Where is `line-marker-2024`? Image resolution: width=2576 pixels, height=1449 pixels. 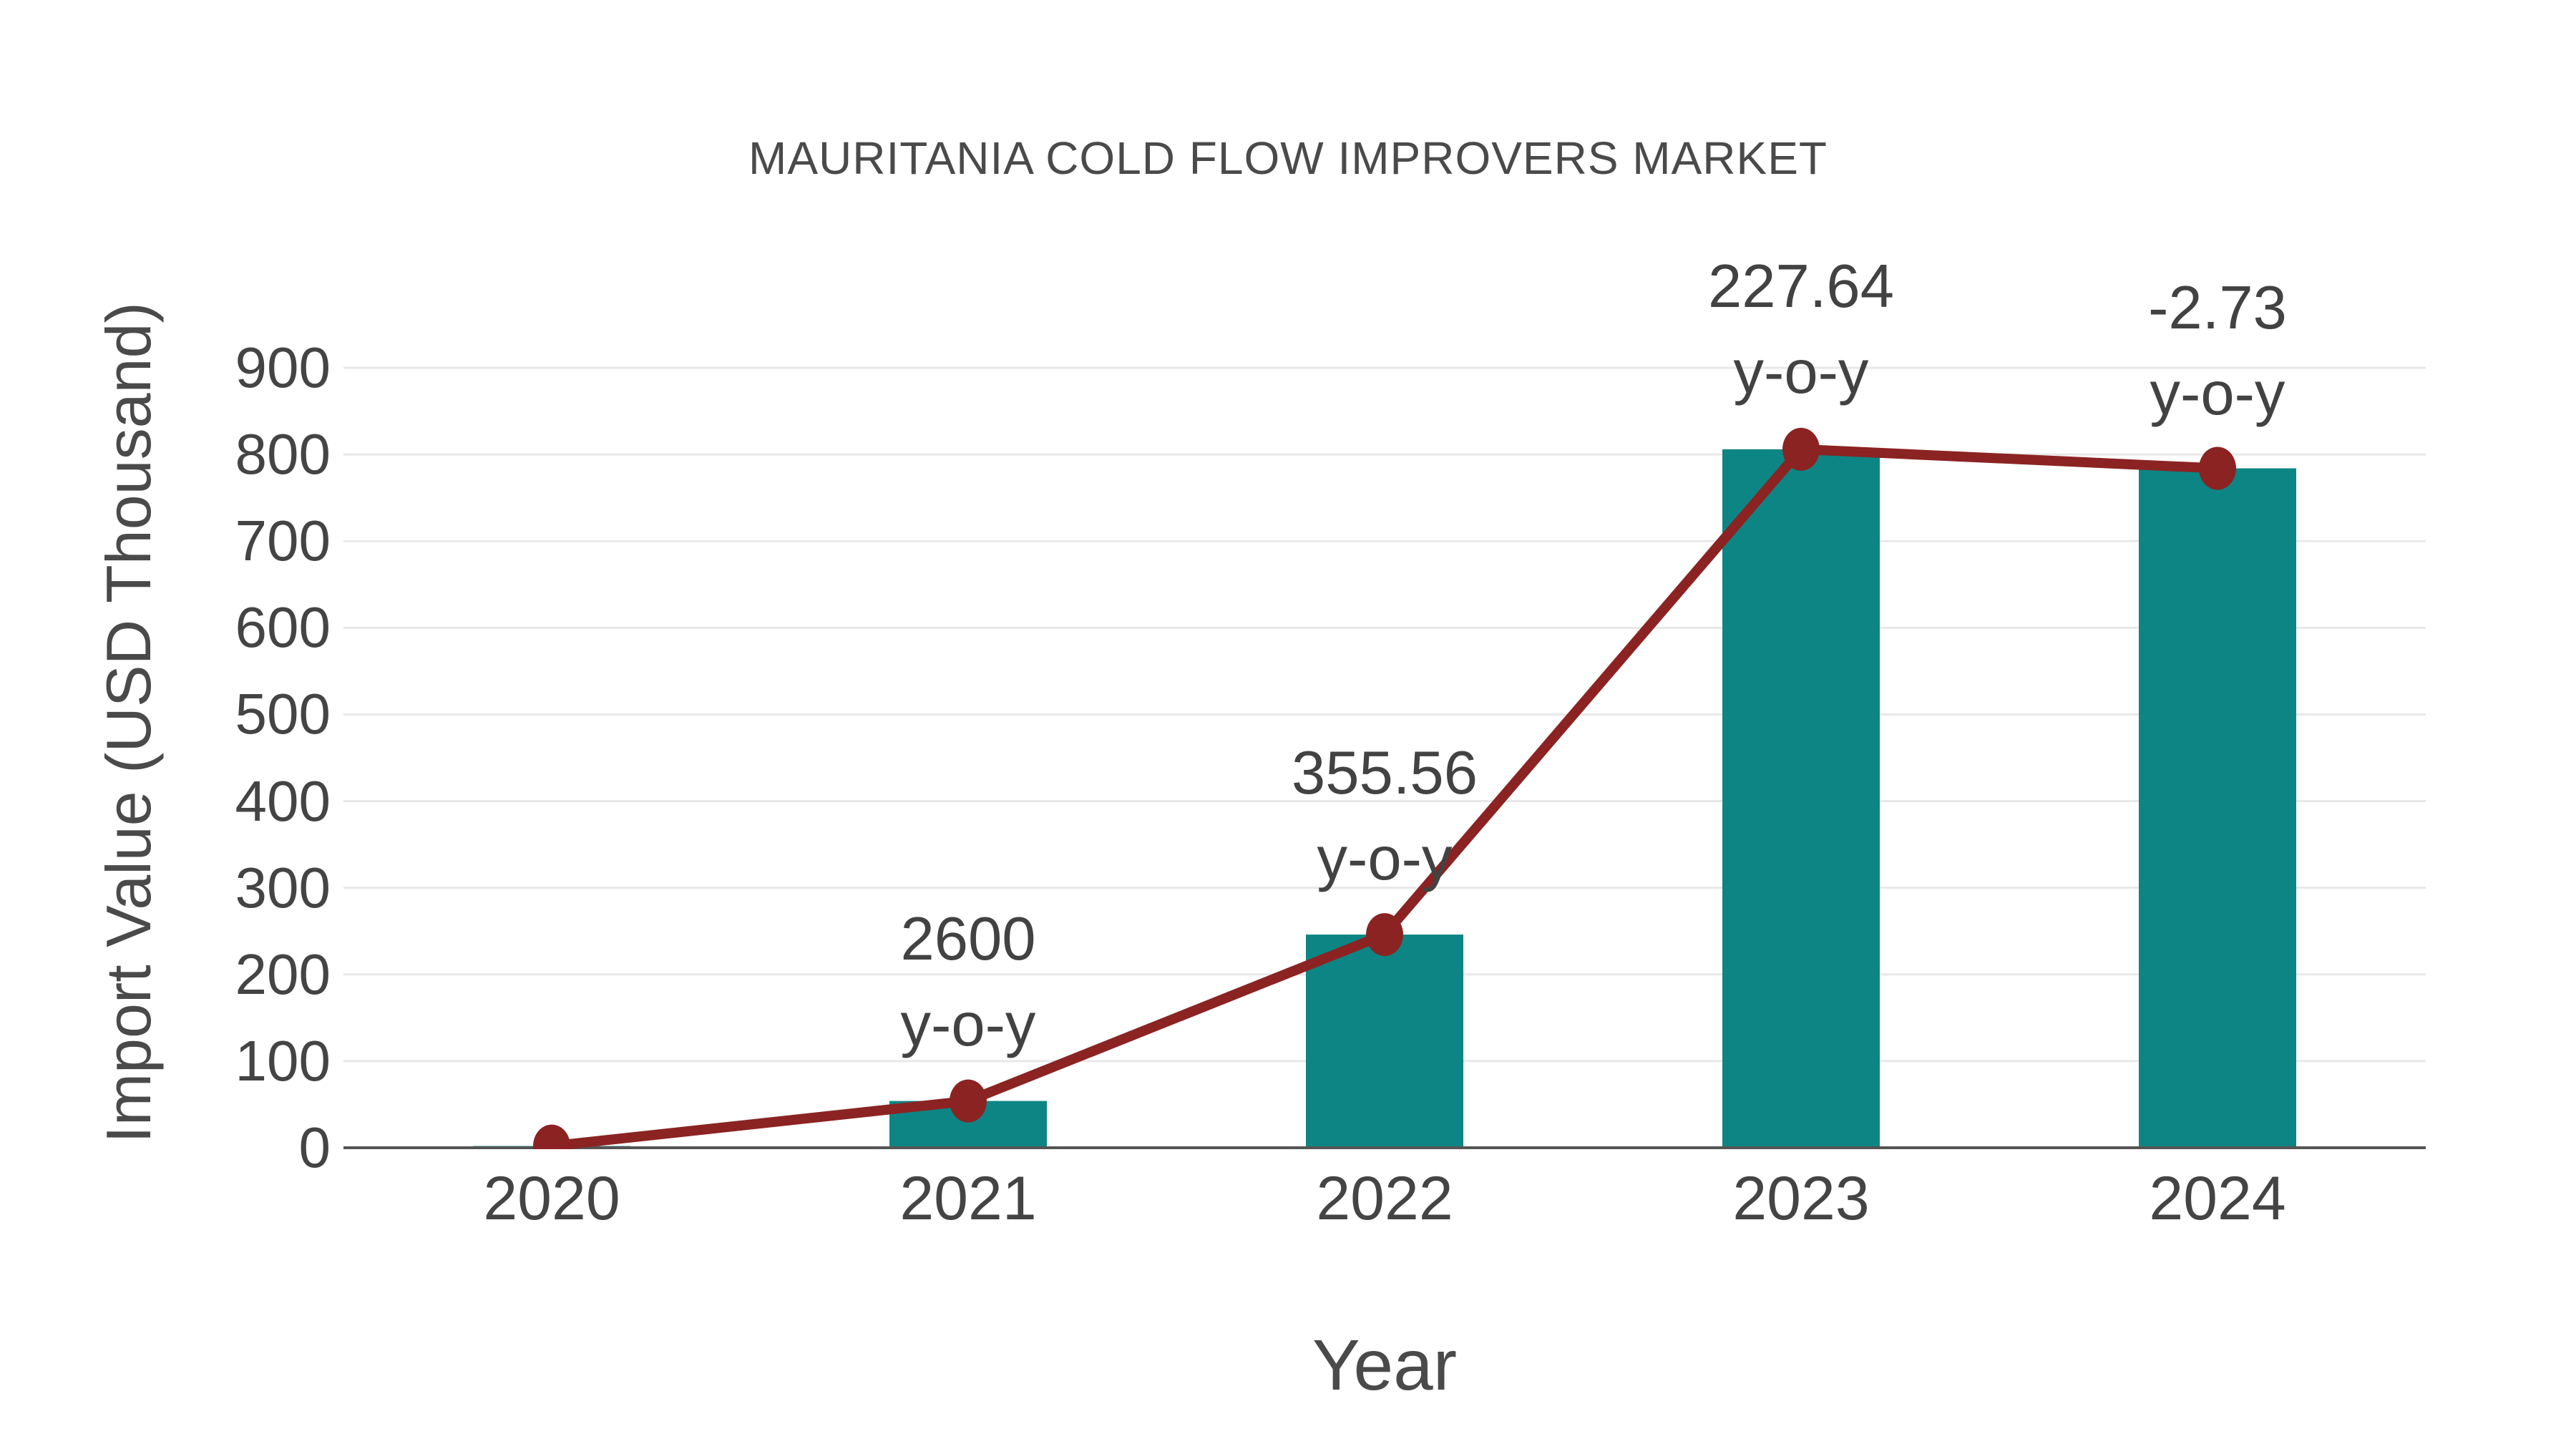 line-marker-2024 is located at coordinates (2217, 468).